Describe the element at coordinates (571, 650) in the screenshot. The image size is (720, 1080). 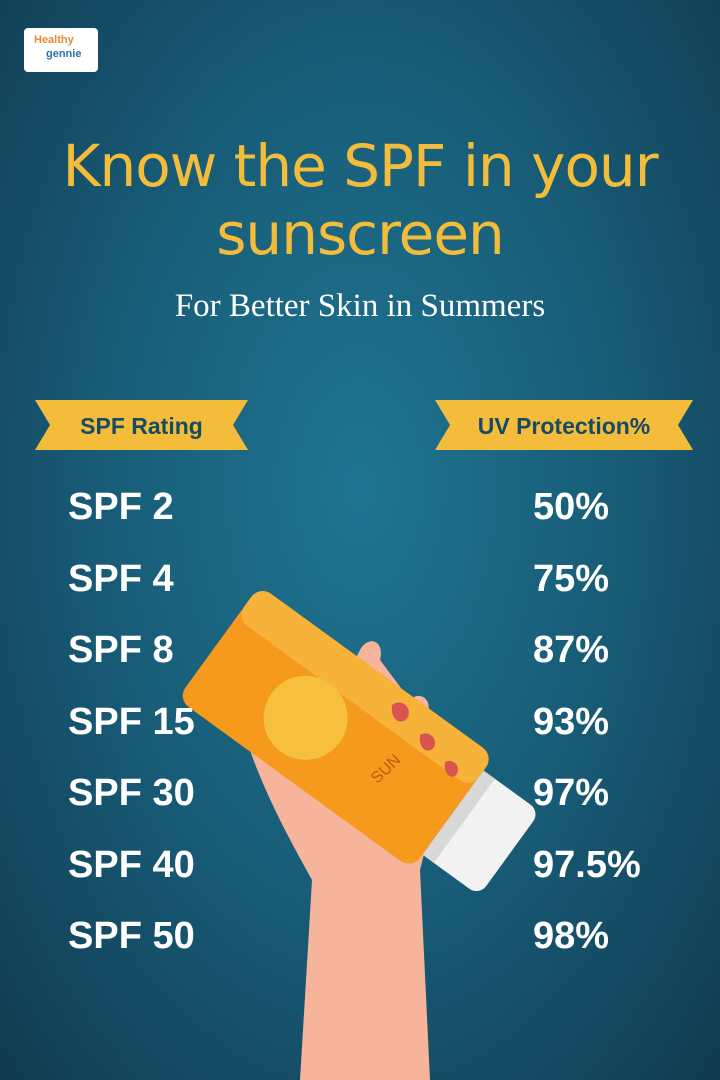
I see `uv-protection: 87%` at that location.